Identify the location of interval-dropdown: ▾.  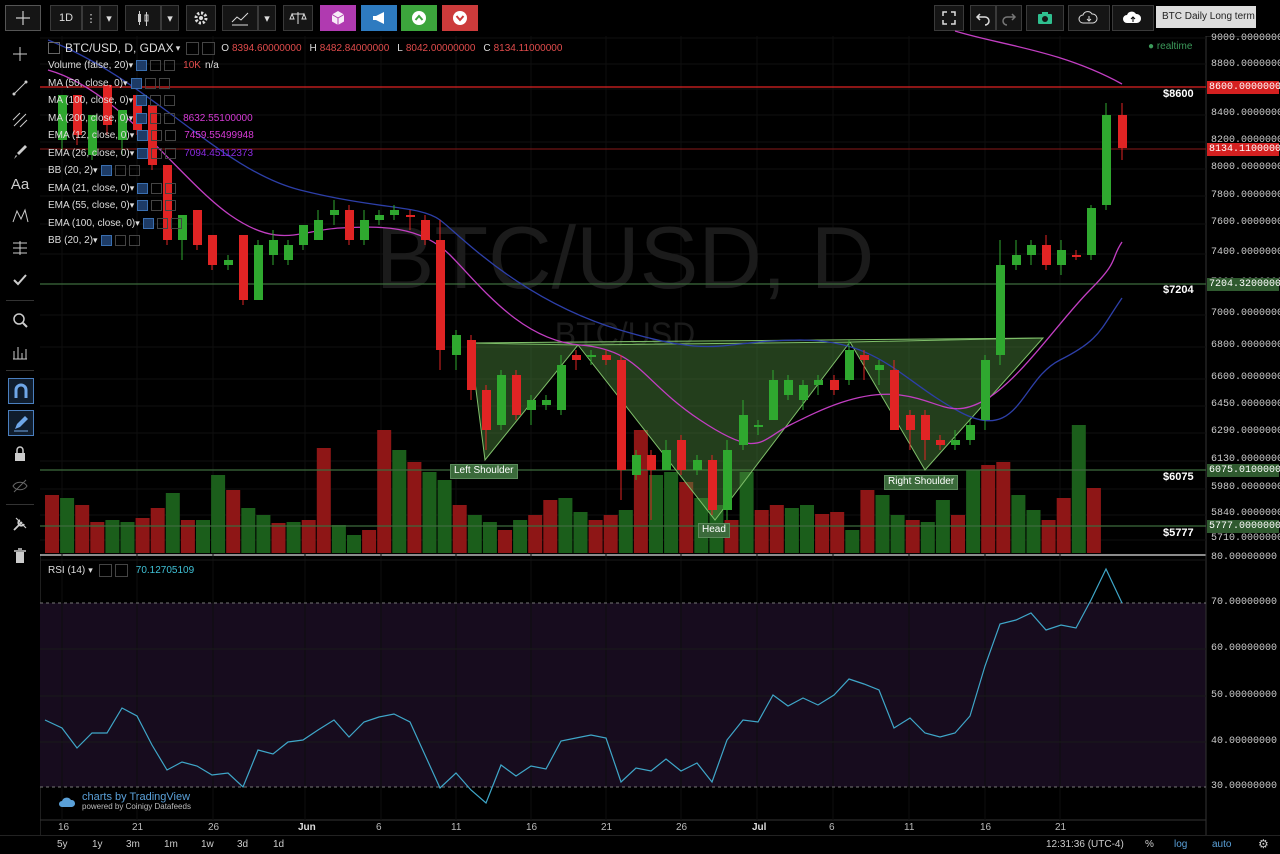
(109, 18).